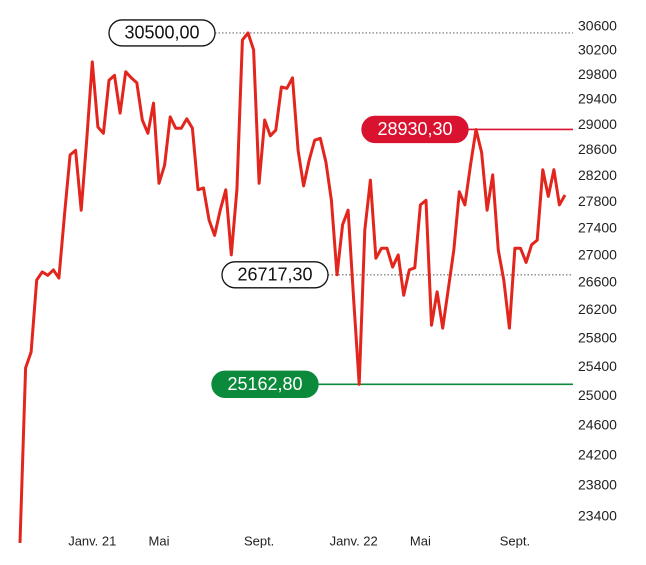 The image size is (646, 565). Describe the element at coordinates (597, 201) in the screenshot. I see `y-tick-label: 27800` at that location.